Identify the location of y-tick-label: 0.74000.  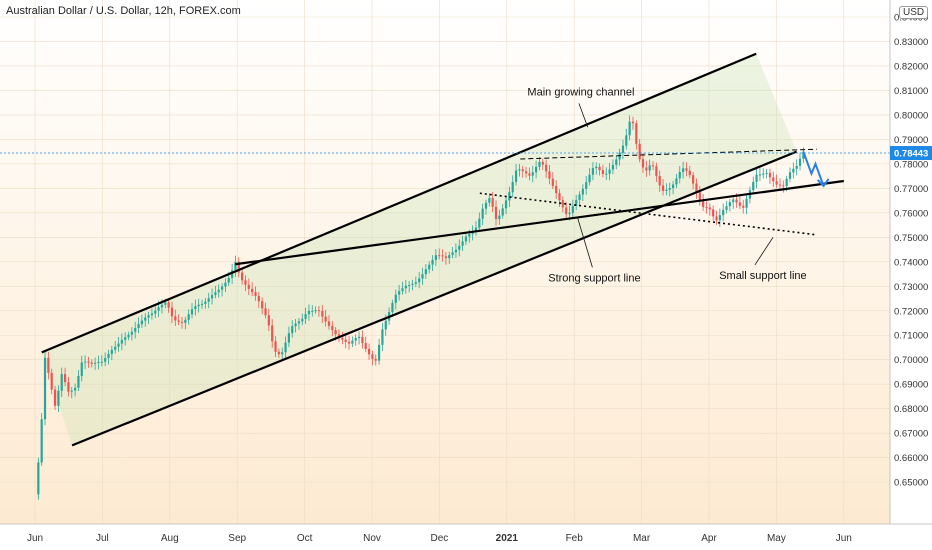
(911, 262).